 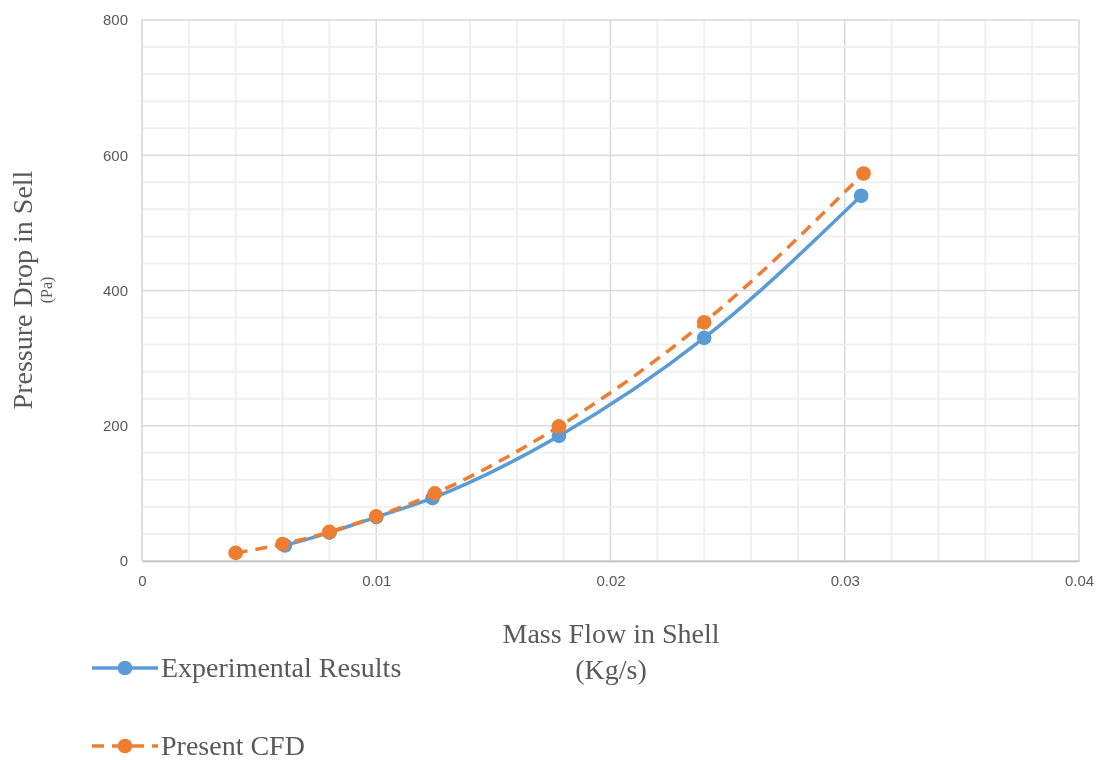 I want to click on x-tick-label: 0.02, so click(x=611, y=580).